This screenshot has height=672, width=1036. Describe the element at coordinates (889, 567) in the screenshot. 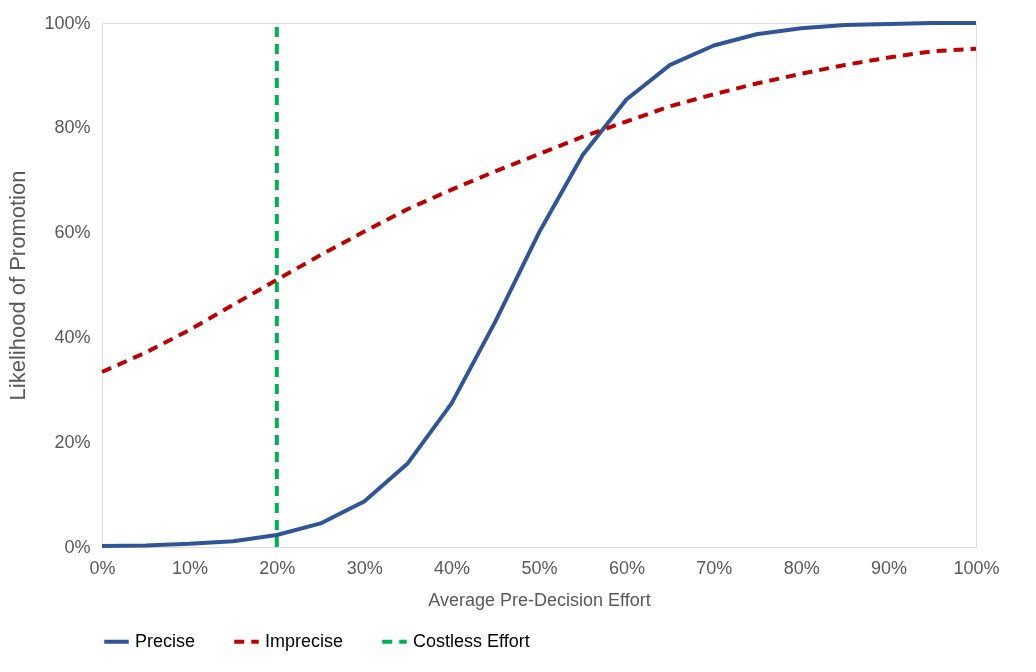

I see `x-tick-label: 90%` at that location.